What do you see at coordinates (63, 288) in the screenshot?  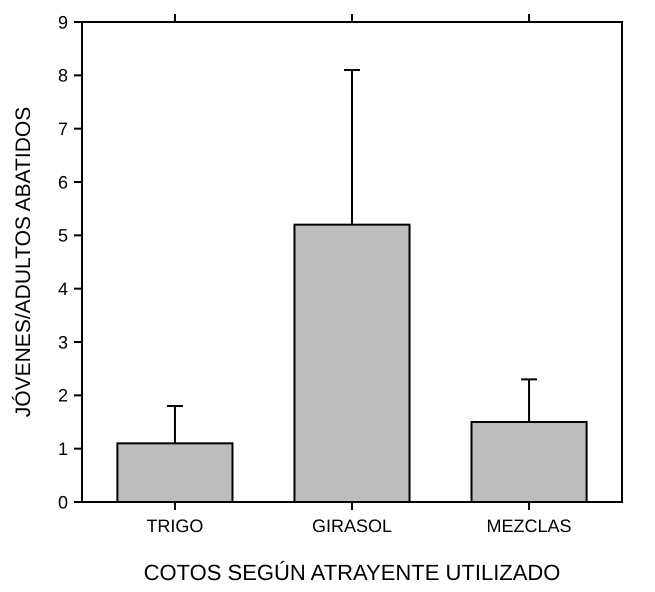 I see `y-tick-label: 4` at bounding box center [63, 288].